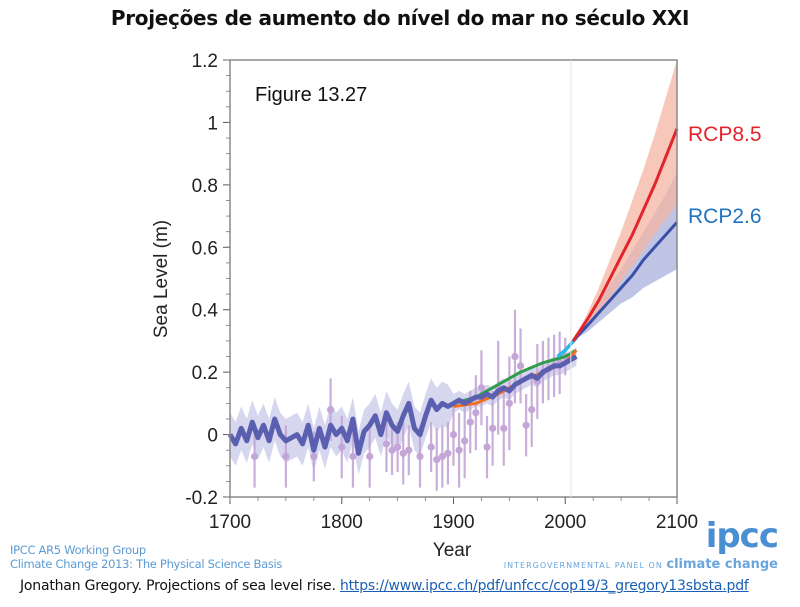  I want to click on y-tick-label: 0.6, so click(205, 248).